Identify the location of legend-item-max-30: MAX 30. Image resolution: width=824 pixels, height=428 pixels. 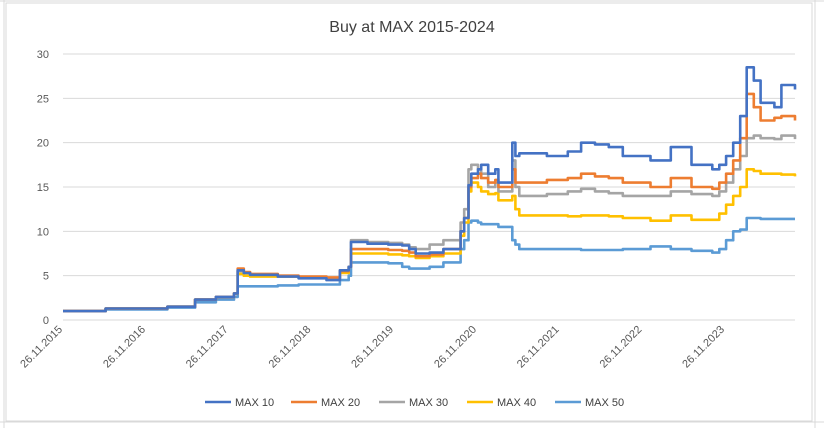
(413, 403).